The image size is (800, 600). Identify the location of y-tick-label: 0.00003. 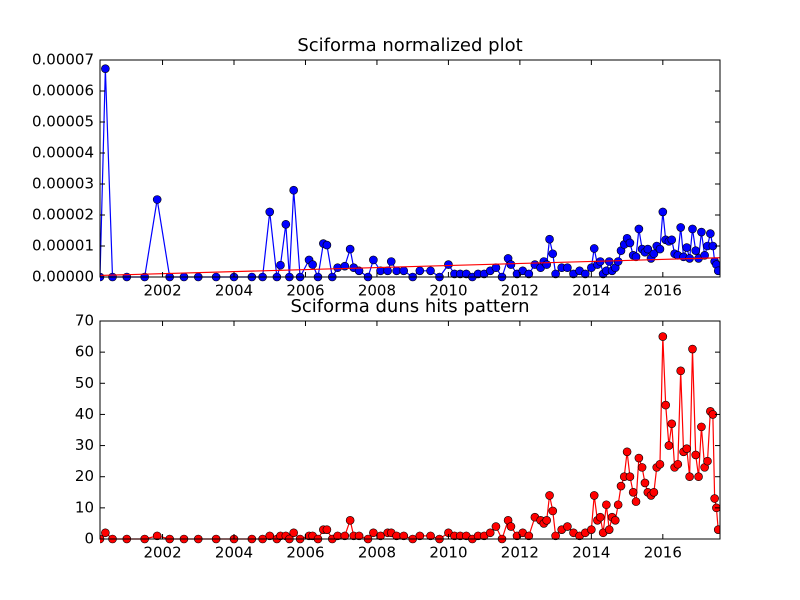
(63, 184).